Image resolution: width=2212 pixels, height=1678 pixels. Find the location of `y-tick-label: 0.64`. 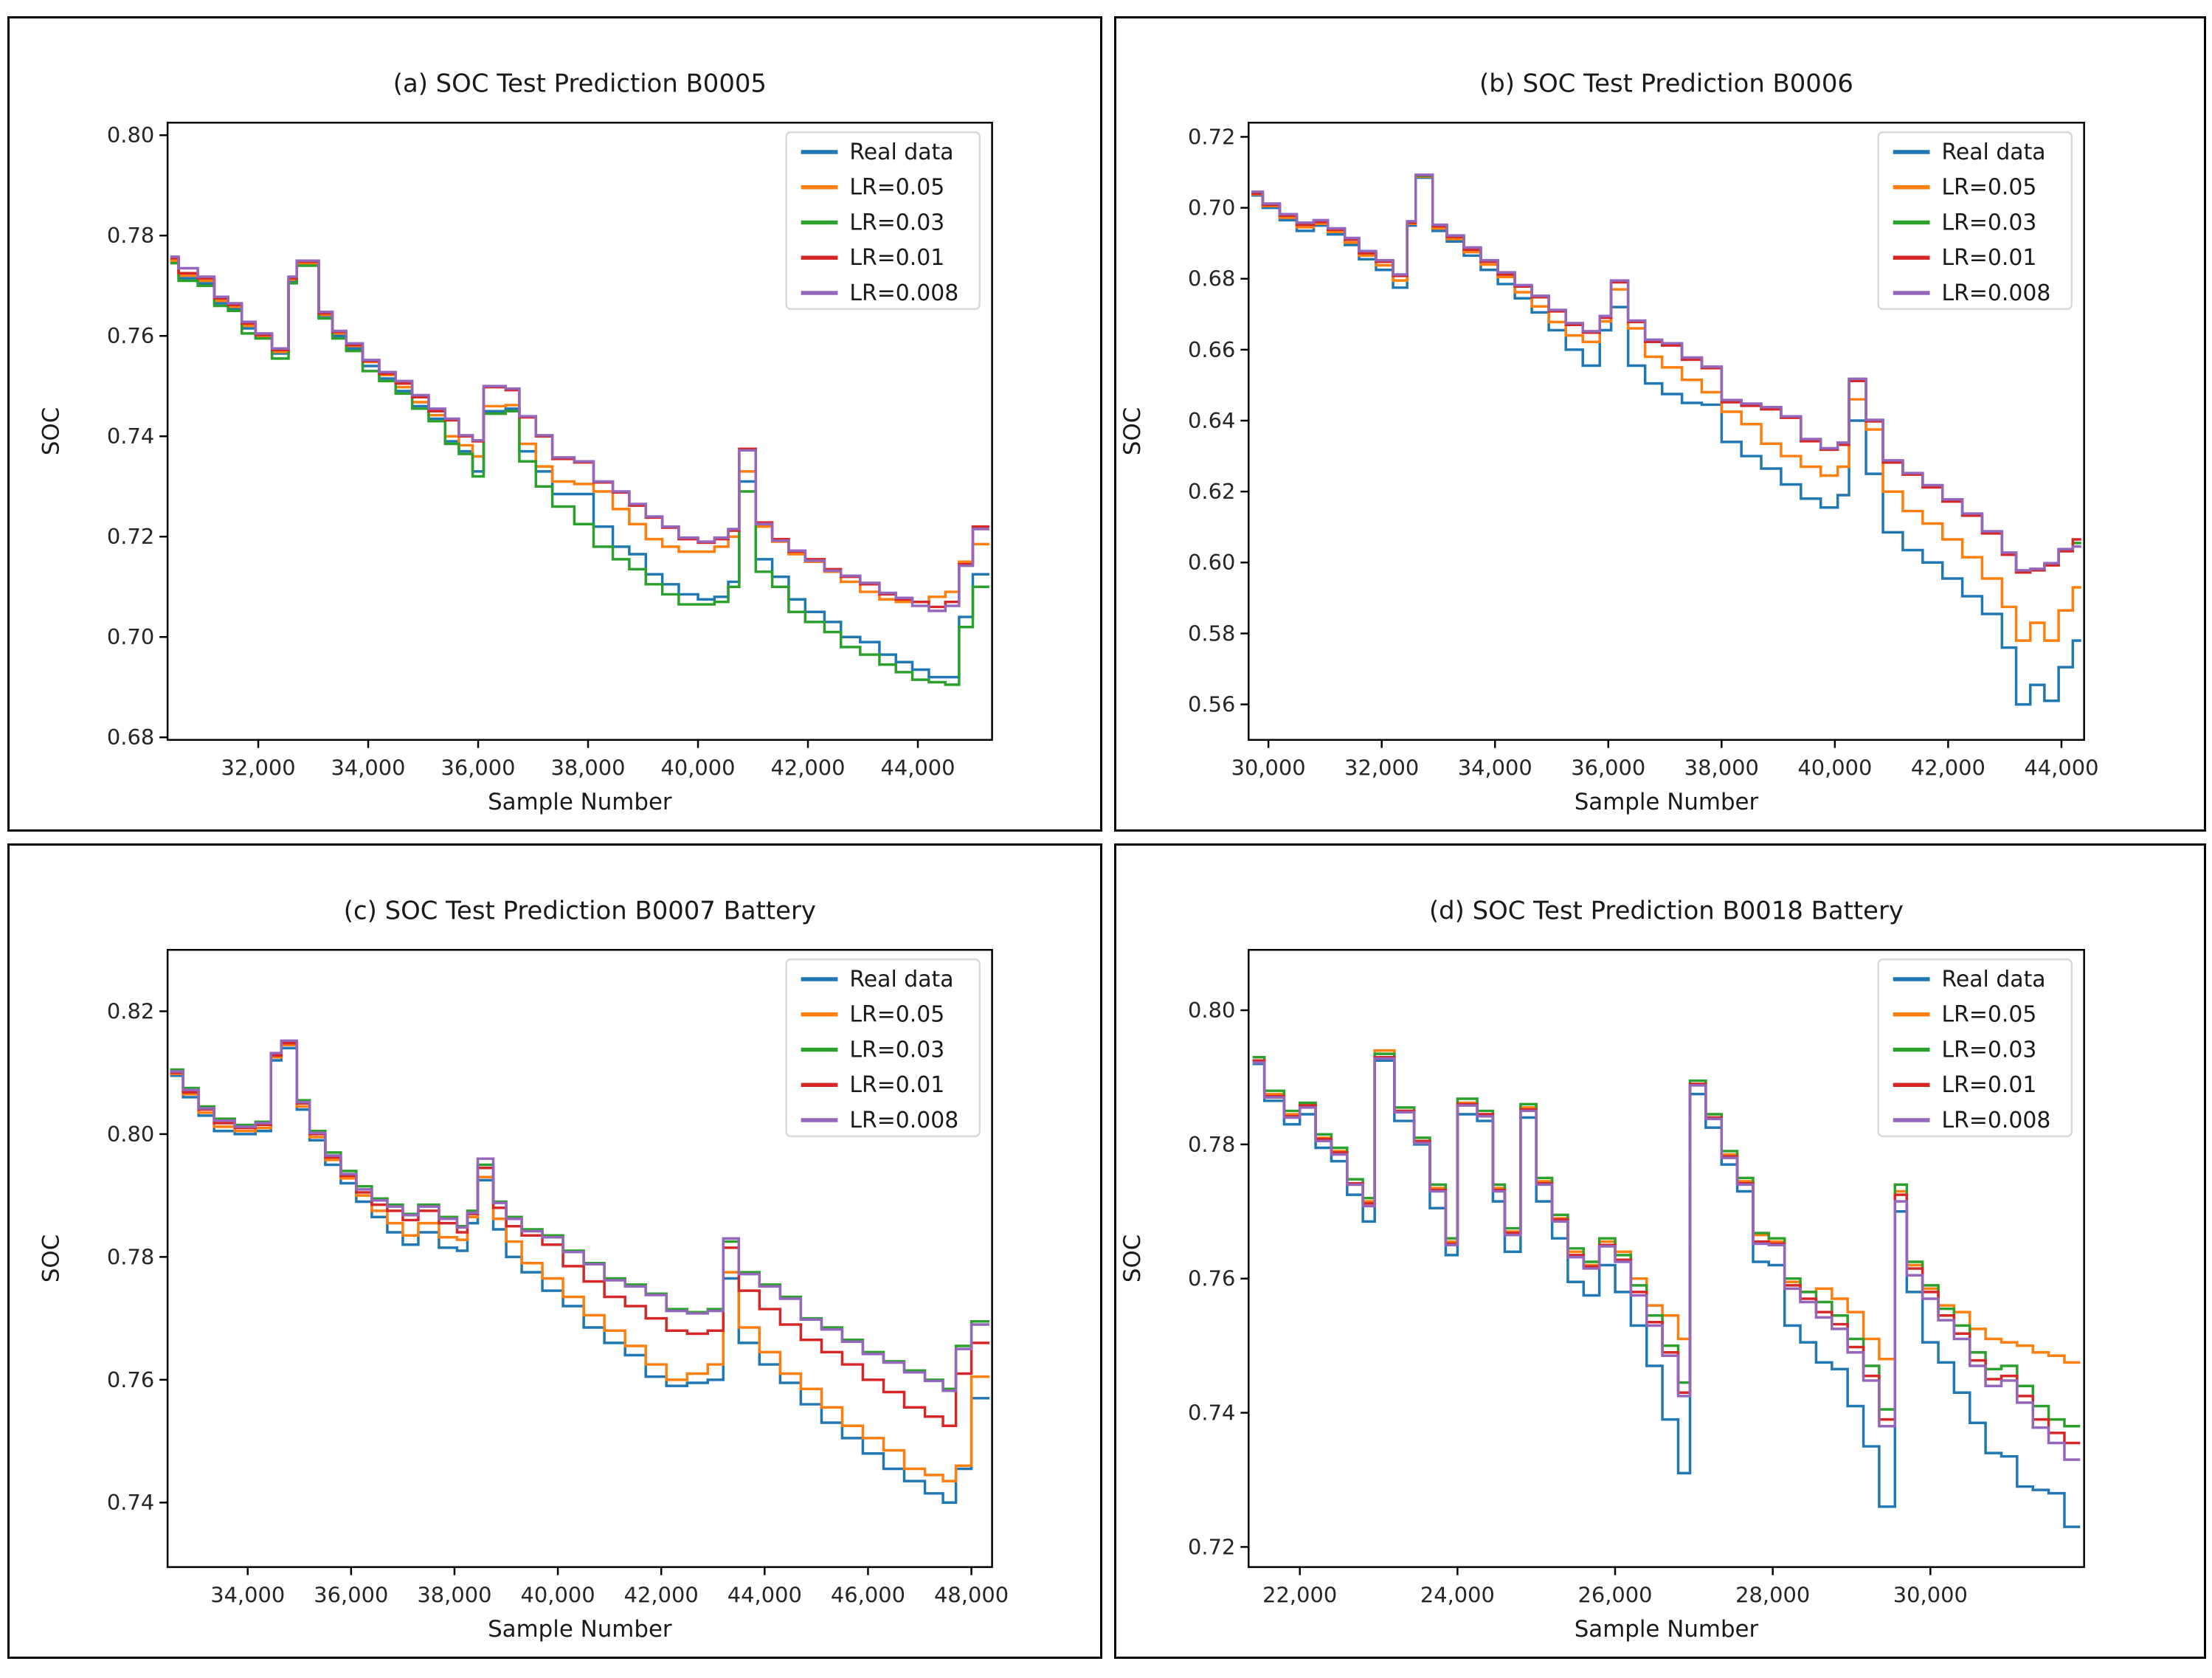

y-tick-label: 0.64 is located at coordinates (1211, 420).